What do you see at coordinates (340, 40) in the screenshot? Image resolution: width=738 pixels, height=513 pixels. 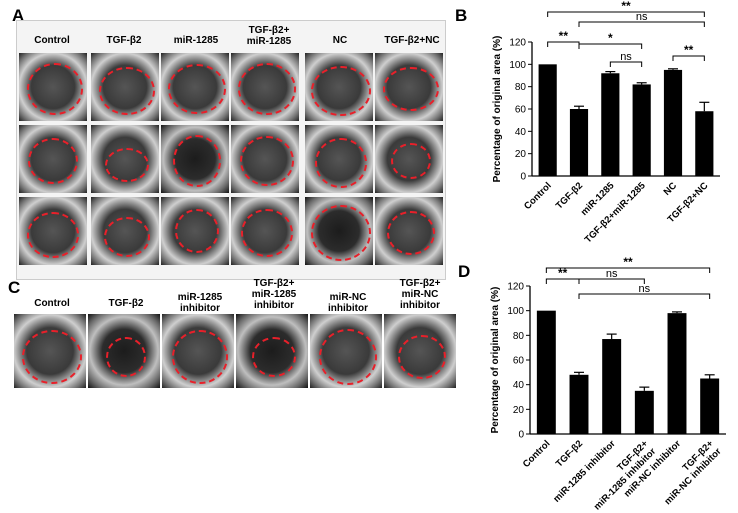 I see `column-header-nc: NC` at bounding box center [340, 40].